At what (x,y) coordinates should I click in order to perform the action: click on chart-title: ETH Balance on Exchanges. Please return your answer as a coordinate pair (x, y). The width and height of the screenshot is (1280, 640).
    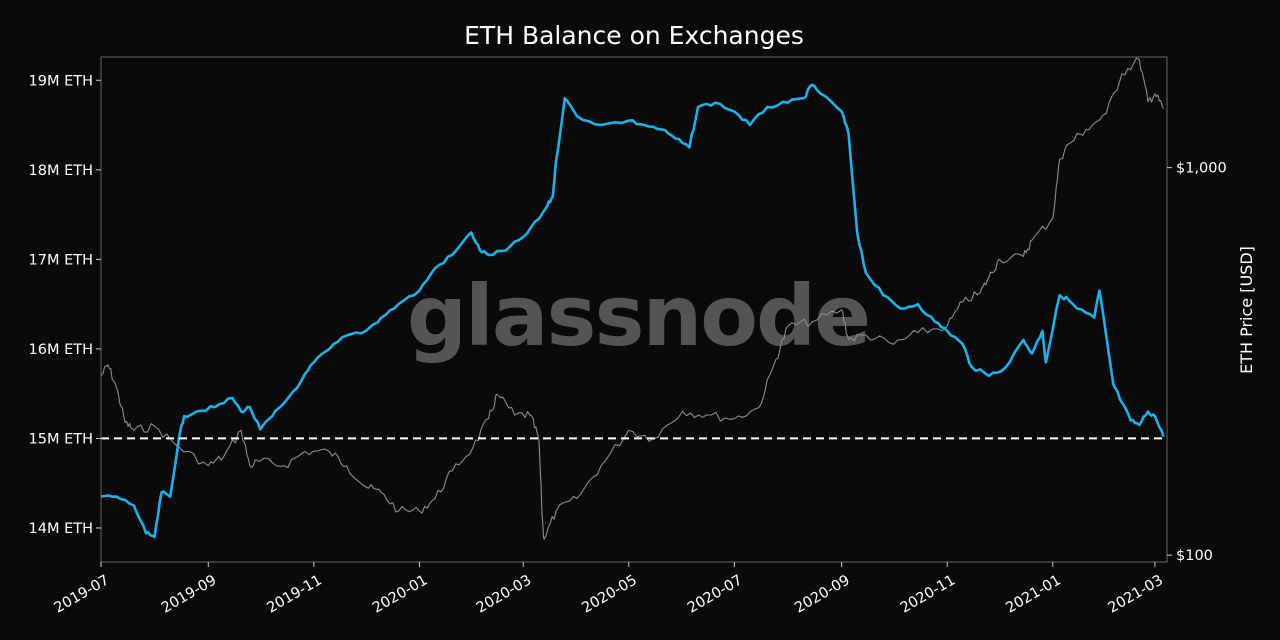
    Looking at the image, I should click on (634, 35).